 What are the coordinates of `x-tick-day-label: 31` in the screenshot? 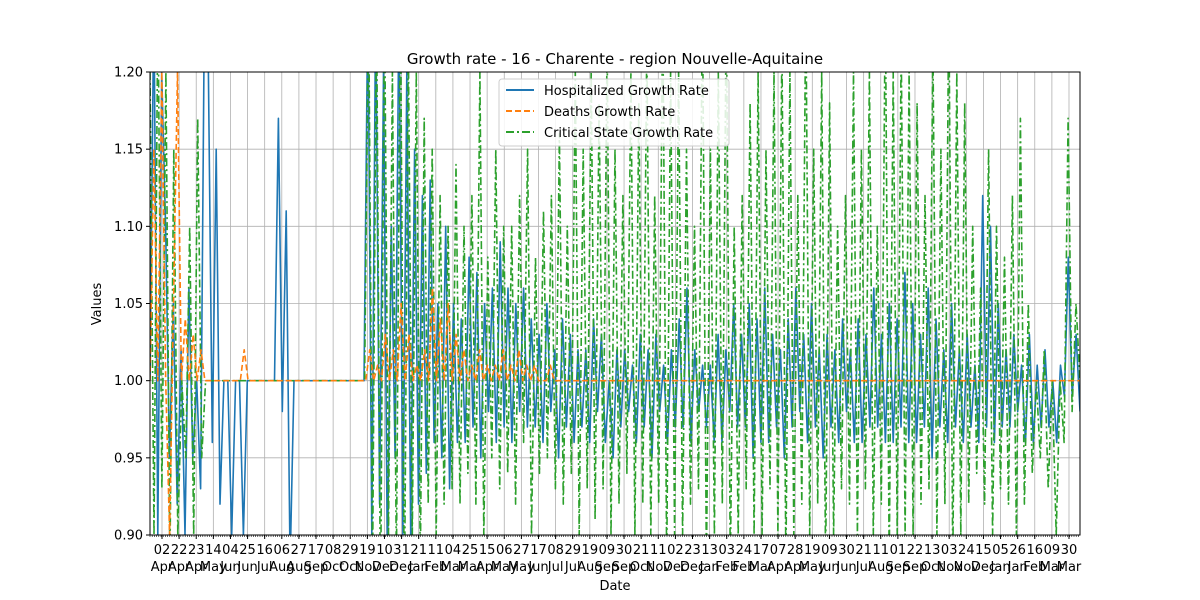 It's located at (401, 550).